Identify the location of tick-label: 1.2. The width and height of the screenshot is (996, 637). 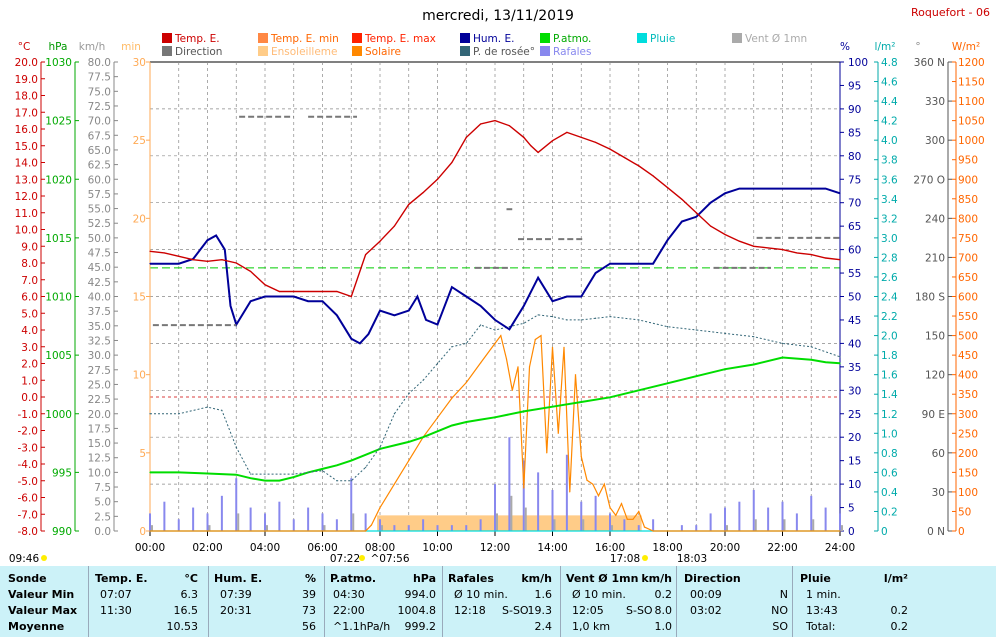
(889, 415).